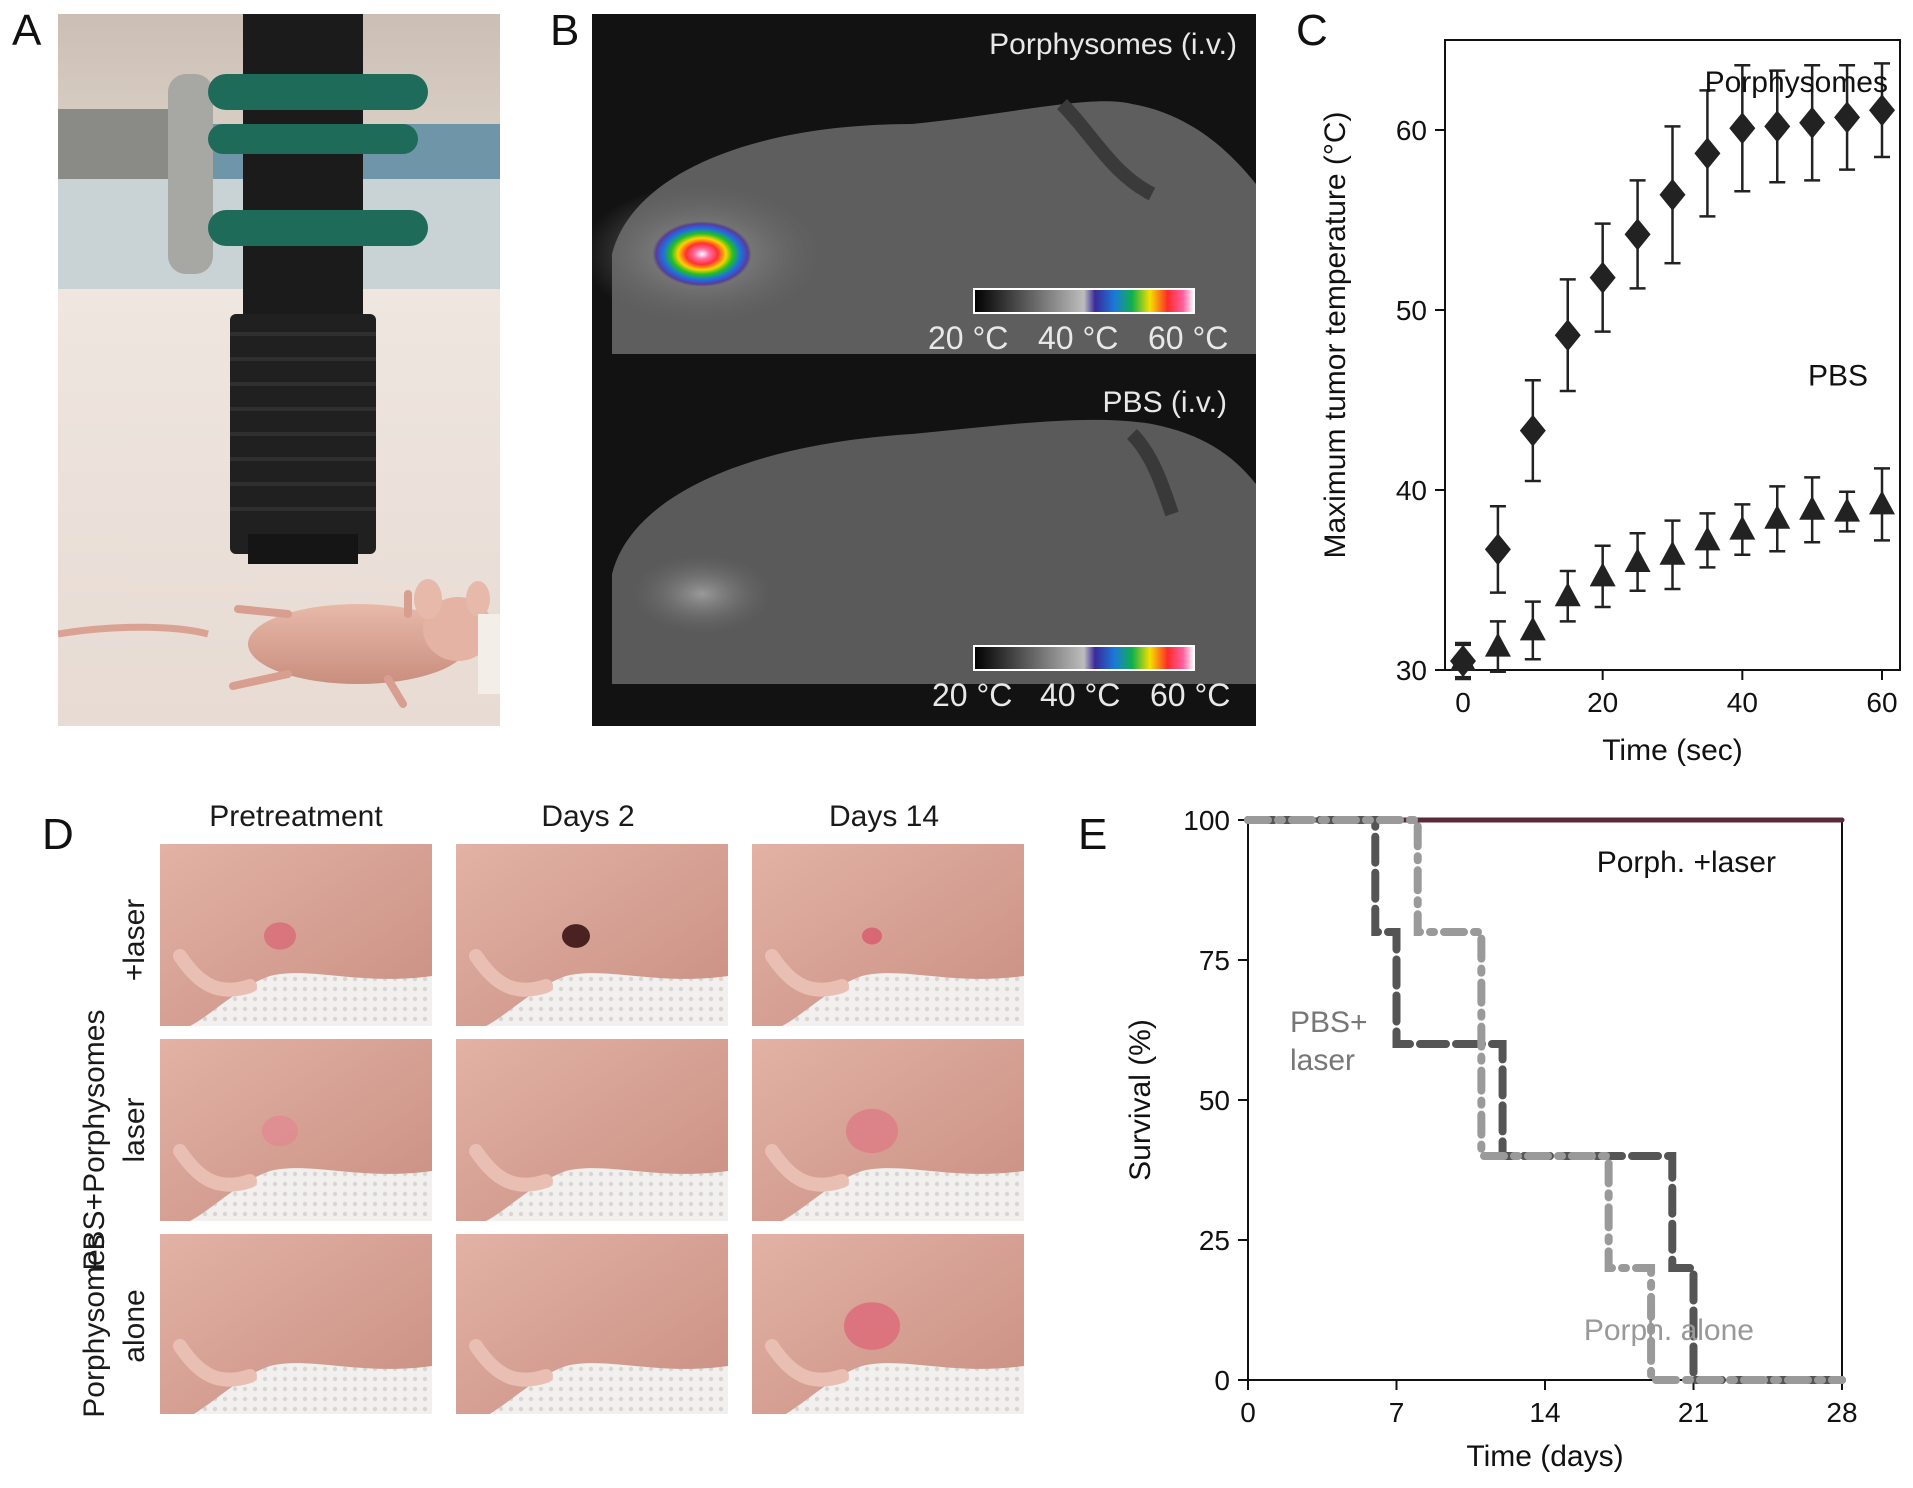 This screenshot has width=1913, height=1488. I want to click on annotation-pbs-laser-line-2: laser, so click(1322, 1060).